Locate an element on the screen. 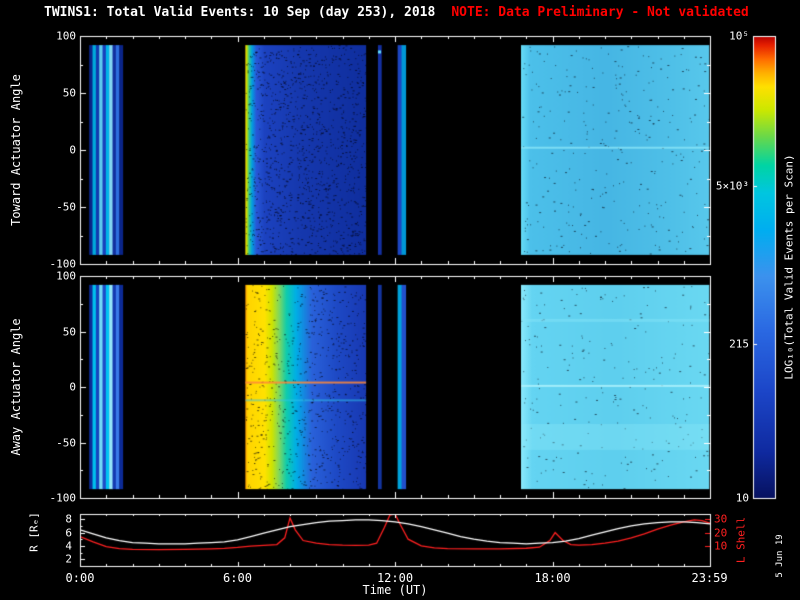  preliminary-note: NOTE: Data Preliminary - Not validated is located at coordinates (600, 12).